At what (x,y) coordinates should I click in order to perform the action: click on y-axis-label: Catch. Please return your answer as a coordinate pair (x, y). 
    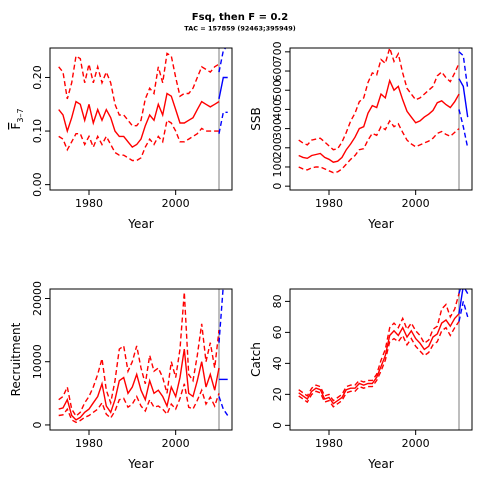
    Looking at the image, I should click on (256, 359).